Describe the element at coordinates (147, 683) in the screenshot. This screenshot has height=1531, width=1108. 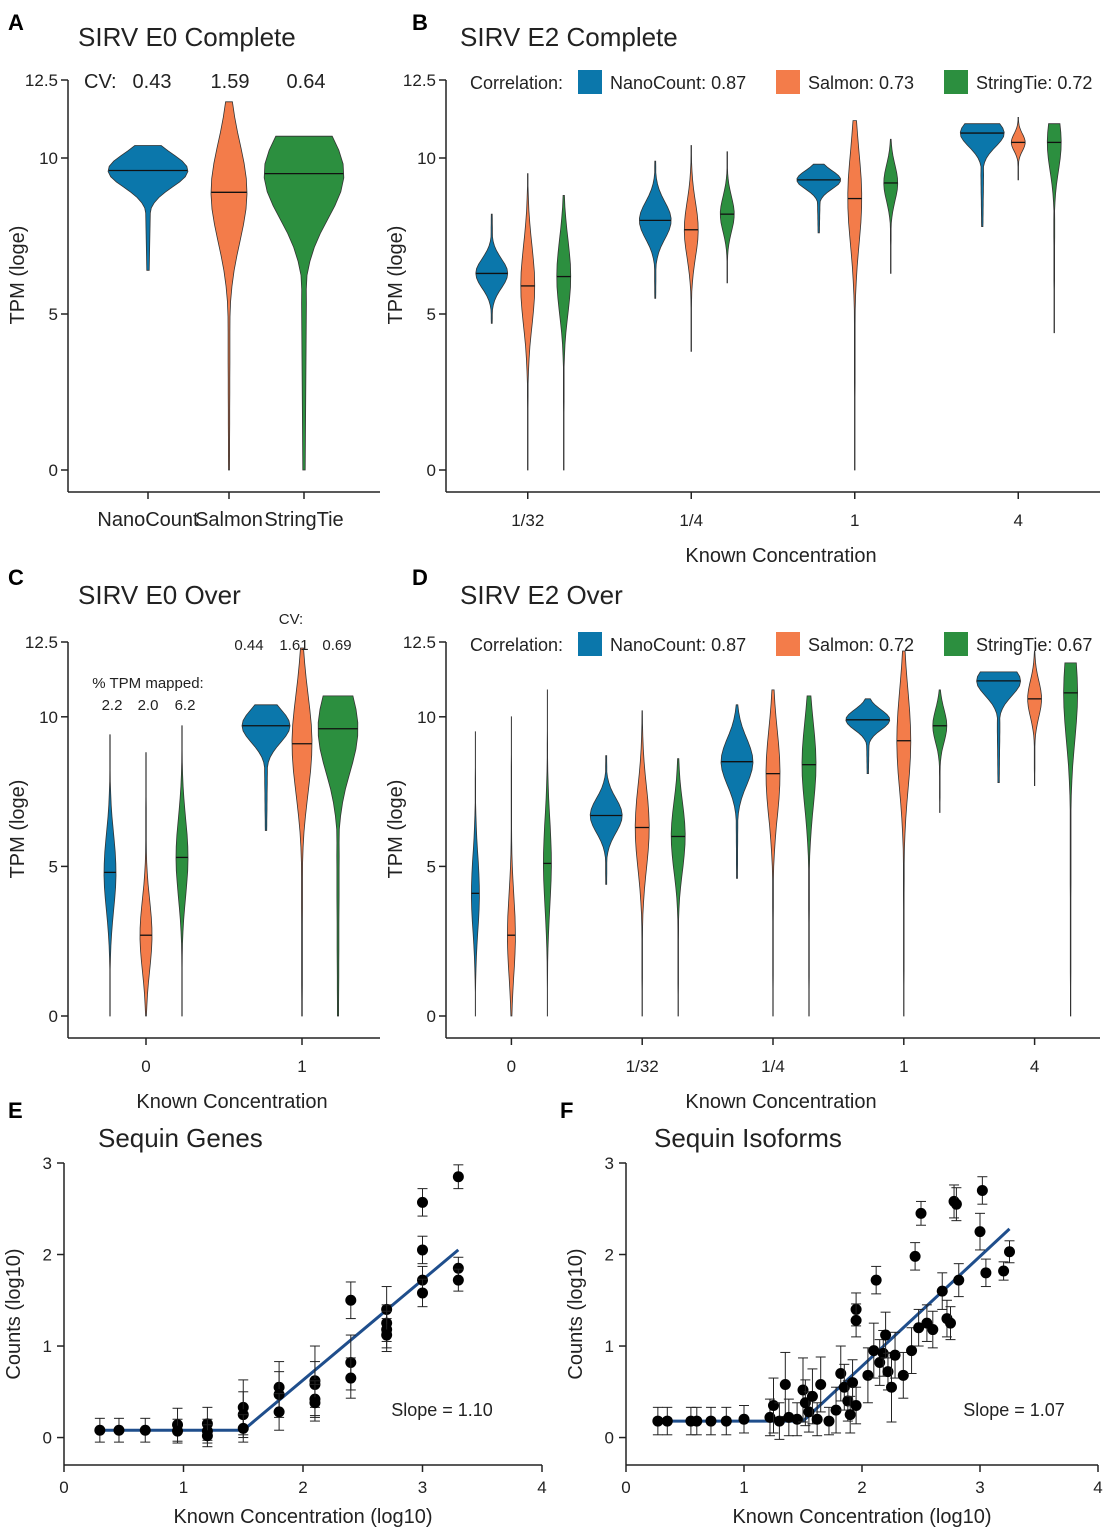
I see `panel-c-mapped-label: % TPM mapped:` at that location.